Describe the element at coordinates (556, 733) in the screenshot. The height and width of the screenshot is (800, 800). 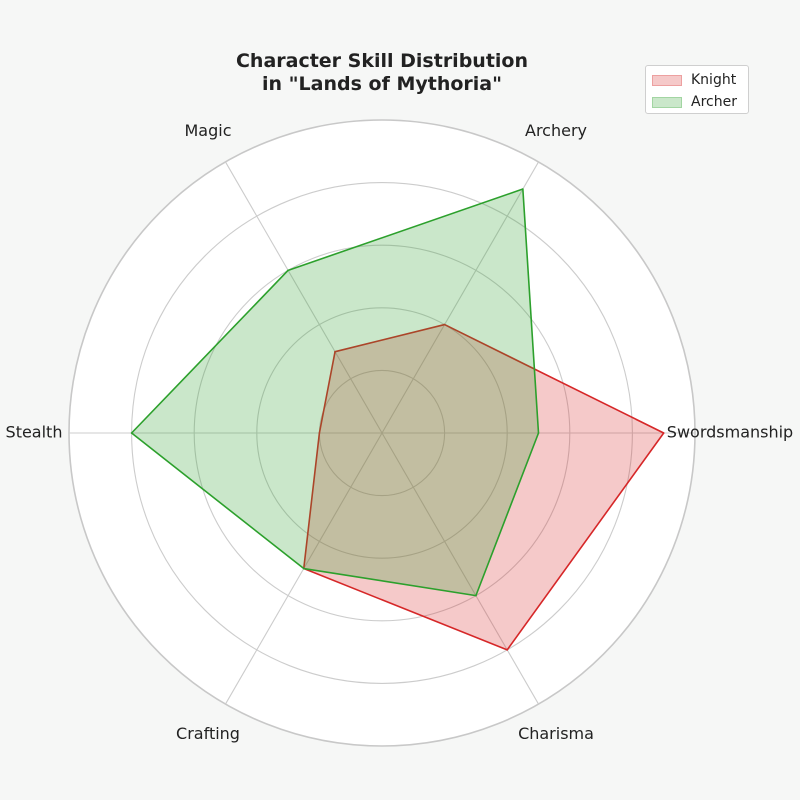
I see `axis-label-charisma: Charisma` at that location.